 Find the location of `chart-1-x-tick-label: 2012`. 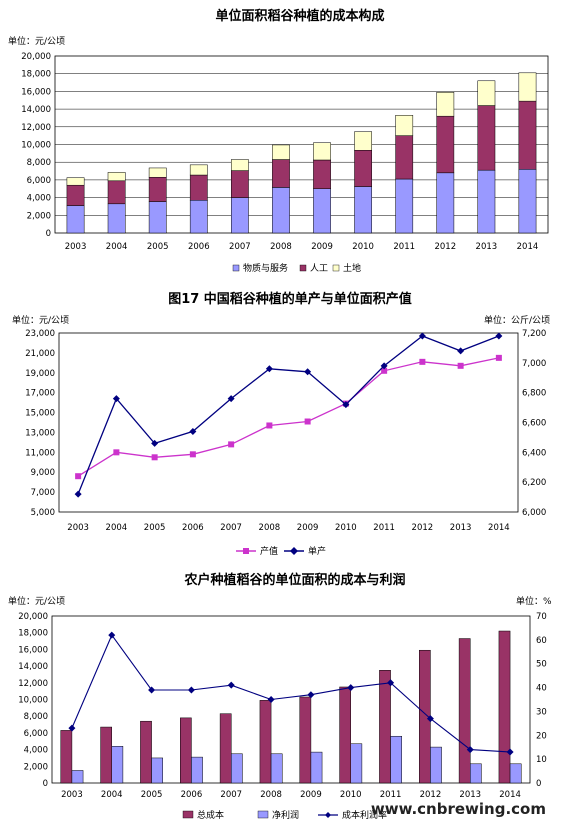

chart-1-x-tick-label: 2012 is located at coordinates (445, 247).